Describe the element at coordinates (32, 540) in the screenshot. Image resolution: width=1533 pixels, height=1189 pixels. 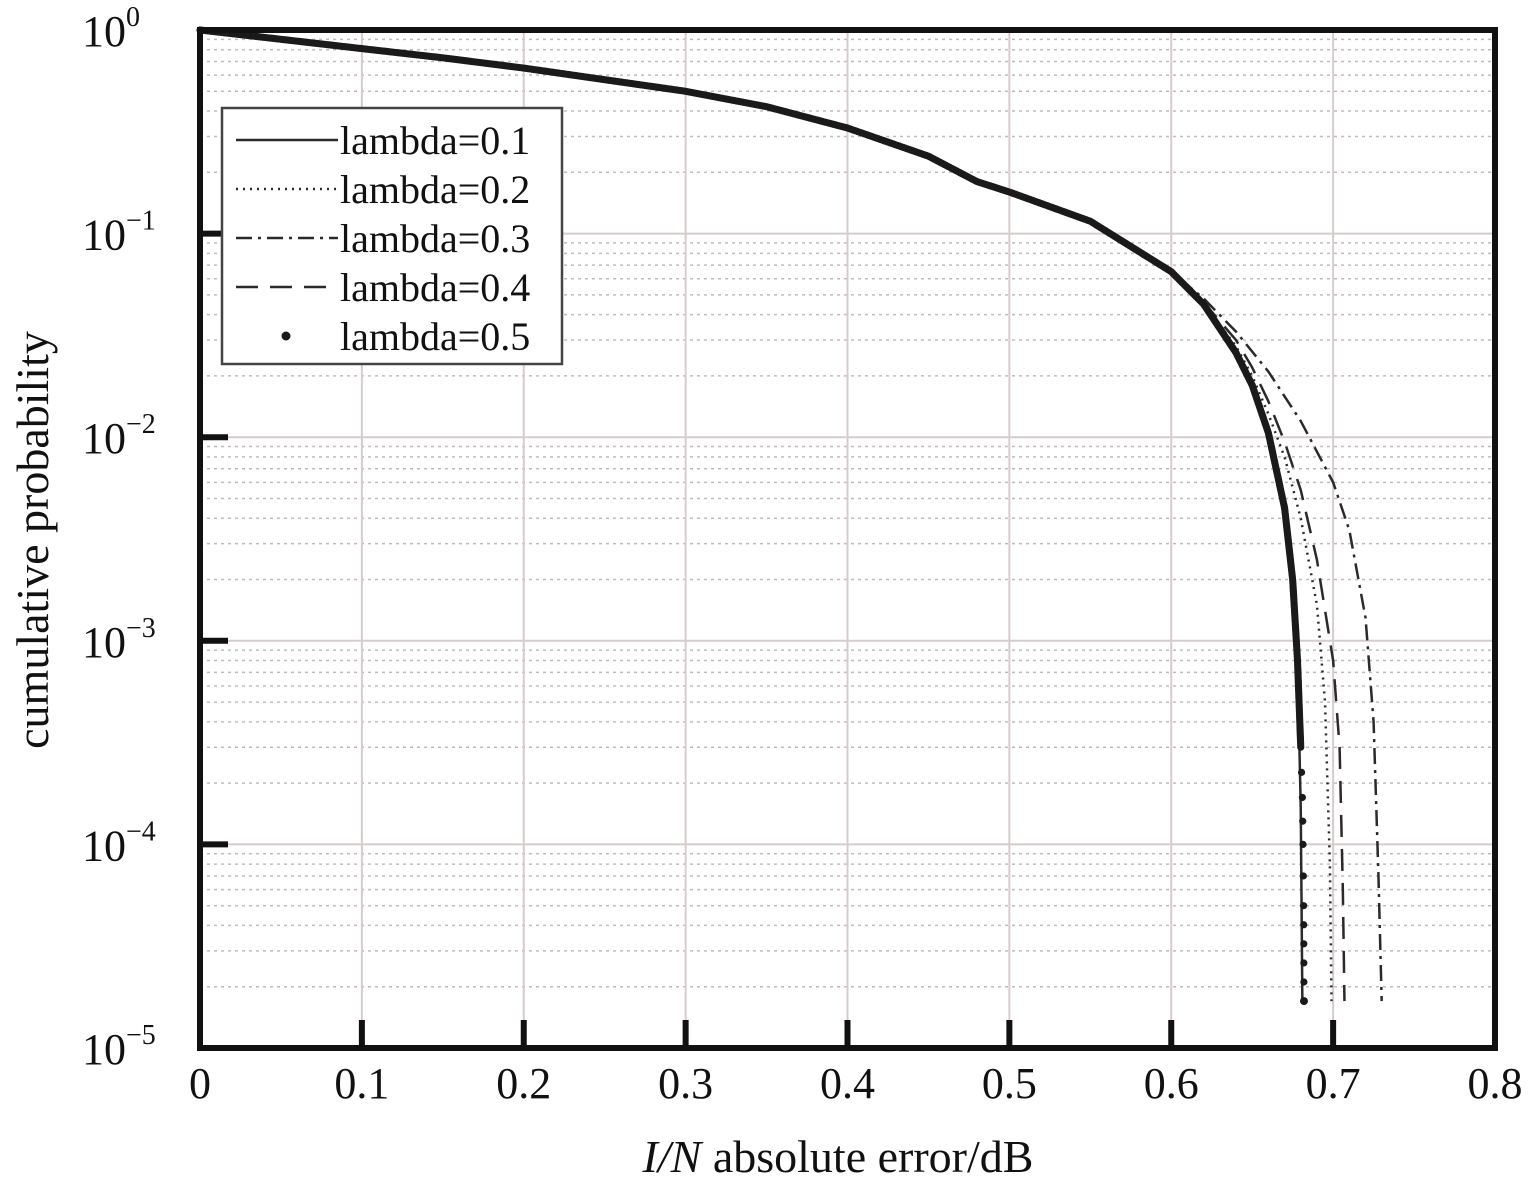
I see `y-axis-label: cumulative probability` at that location.